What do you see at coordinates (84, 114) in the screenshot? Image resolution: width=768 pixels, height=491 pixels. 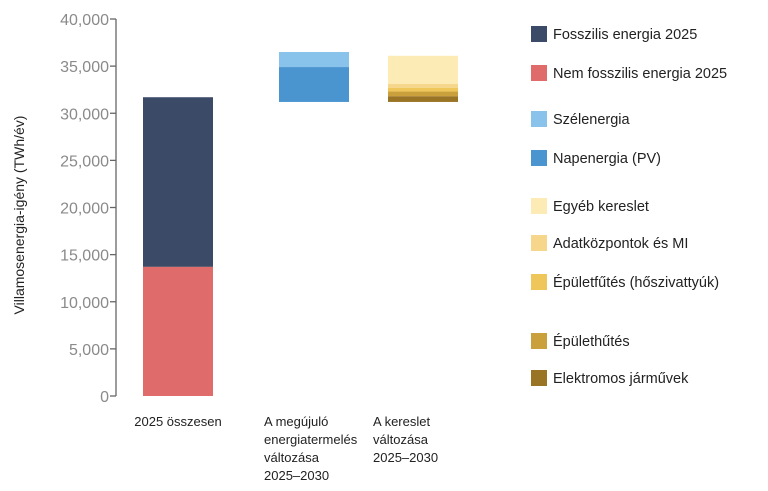 I see `y-tick-label: 30,000` at bounding box center [84, 114].